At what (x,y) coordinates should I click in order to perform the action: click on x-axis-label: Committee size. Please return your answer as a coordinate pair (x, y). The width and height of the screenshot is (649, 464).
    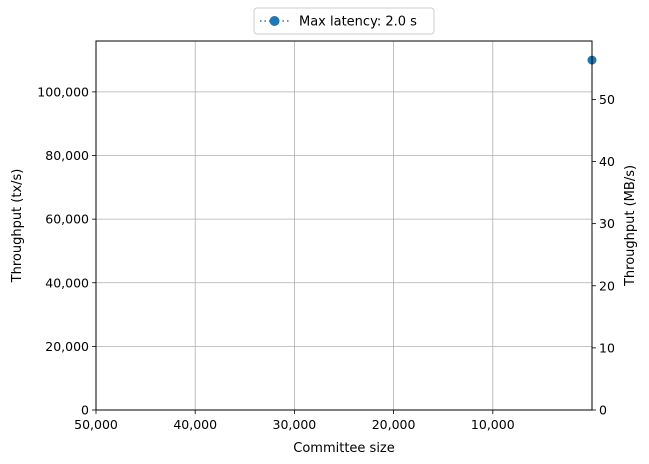
    Looking at the image, I should click on (344, 448).